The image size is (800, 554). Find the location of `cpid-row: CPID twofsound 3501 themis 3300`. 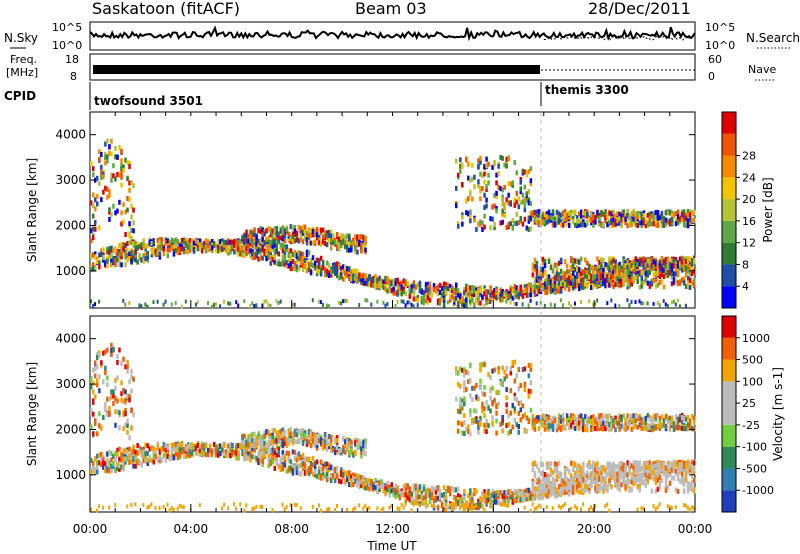

cpid-row: CPID twofsound 3501 themis 3300 is located at coordinates (316, 96).